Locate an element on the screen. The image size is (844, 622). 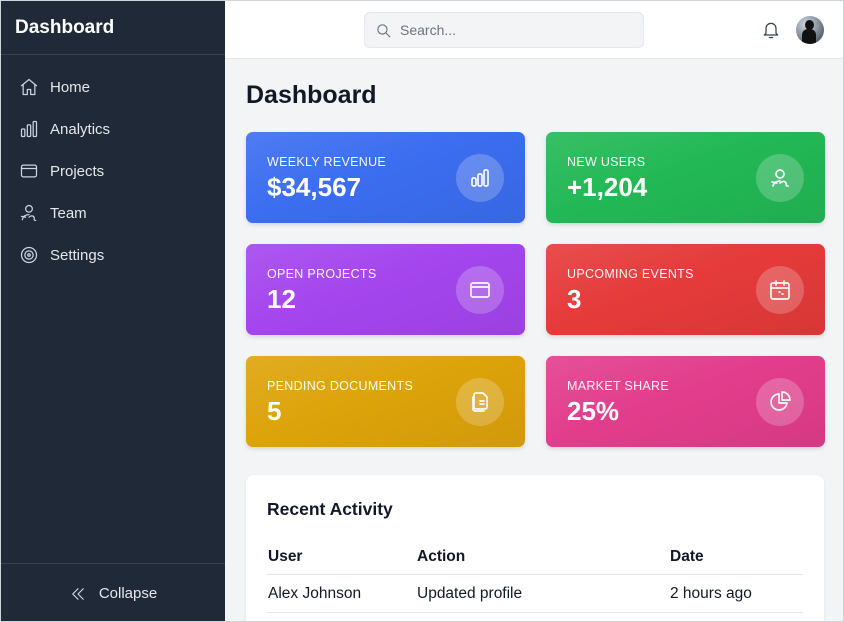
card-label: WEEKLY REVENUE is located at coordinates (327, 162).